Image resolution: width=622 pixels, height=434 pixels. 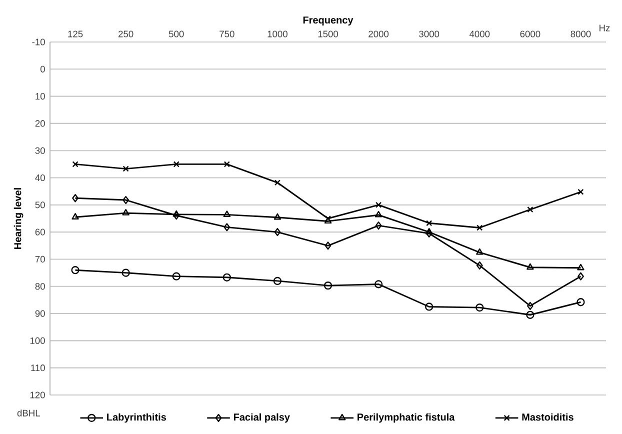 I want to click on x-tick-label: 1000, so click(x=278, y=34).